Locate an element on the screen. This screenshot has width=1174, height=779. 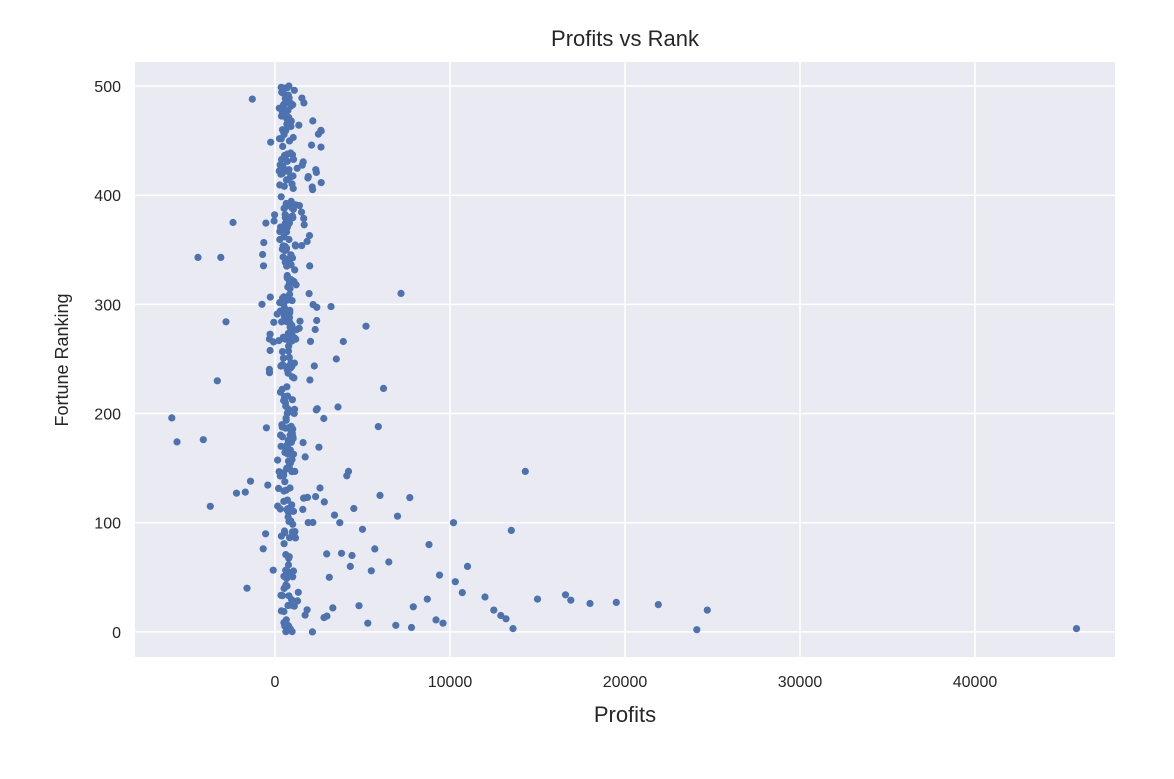
x-tick-labels: 0 10000 20000 30000 40000 is located at coordinates (634, 682).